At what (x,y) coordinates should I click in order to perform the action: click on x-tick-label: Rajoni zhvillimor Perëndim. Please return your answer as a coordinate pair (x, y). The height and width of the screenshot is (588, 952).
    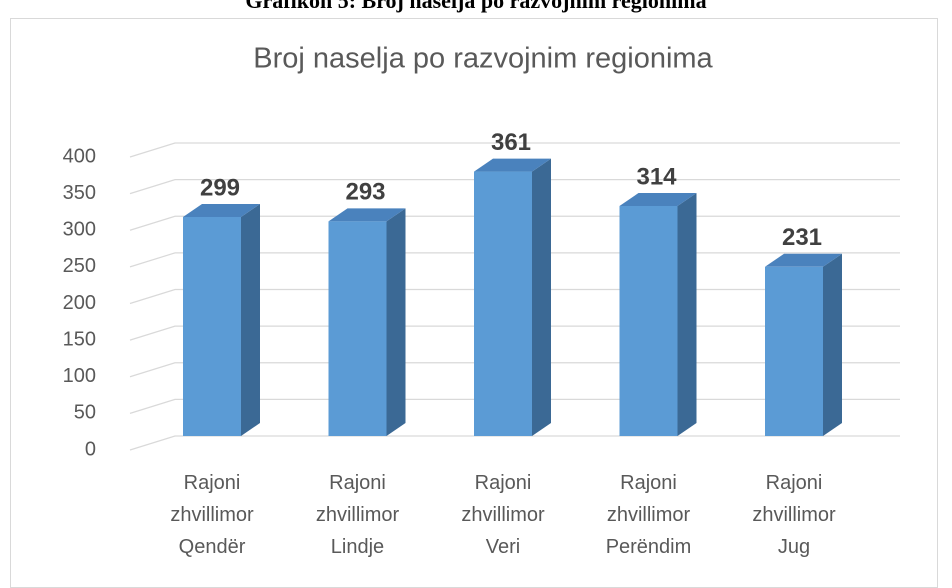
    Looking at the image, I should click on (648, 515).